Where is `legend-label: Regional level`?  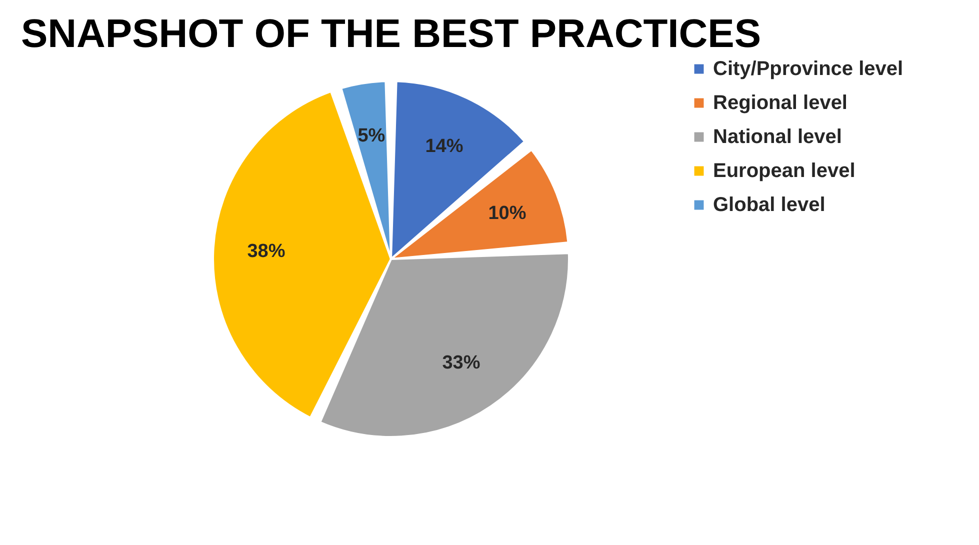 legend-label: Regional level is located at coordinates (780, 103).